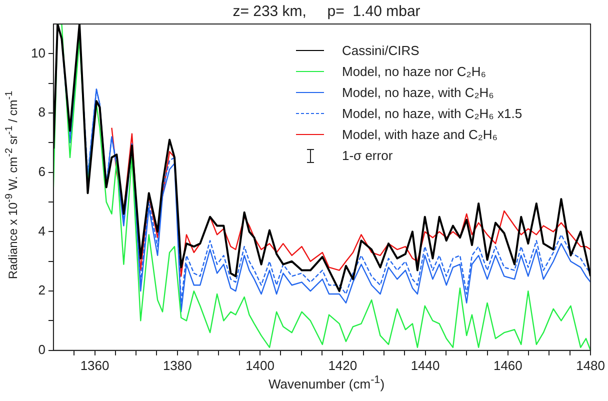 This screenshot has height=401, width=608. What do you see at coordinates (420, 134) in the screenshot?
I see `legend-label: Model, with haze and C₂H₆` at bounding box center [420, 134].